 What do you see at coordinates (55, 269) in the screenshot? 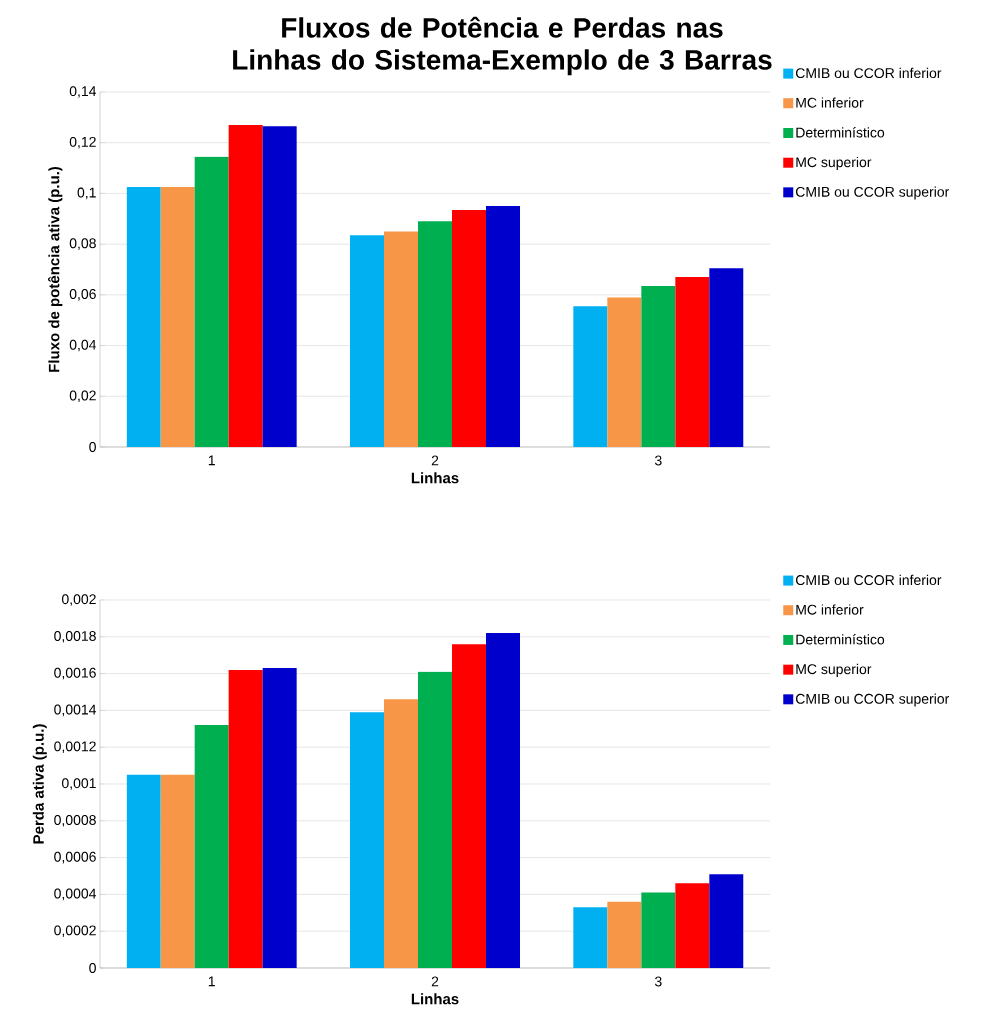
I see `y-axis-title: Fluxo de potência ativa (p.u.)` at bounding box center [55, 269].